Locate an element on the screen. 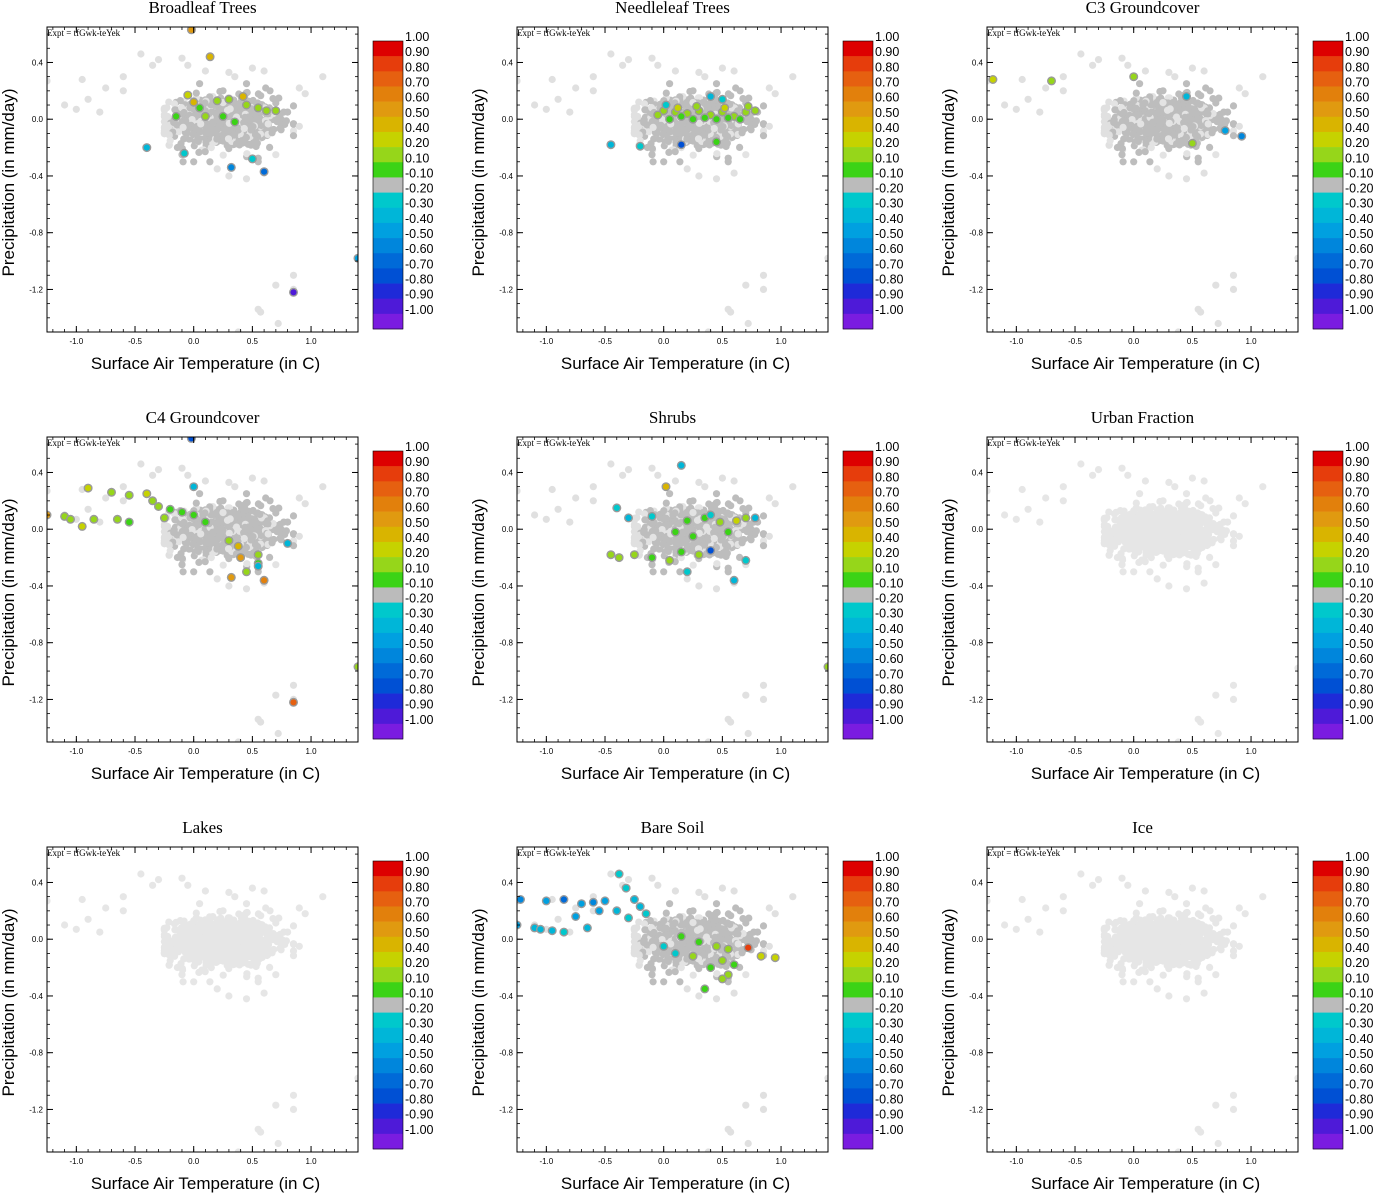  y-axis-label: Precipitation (in mm/day) is located at coordinates (478, 182).